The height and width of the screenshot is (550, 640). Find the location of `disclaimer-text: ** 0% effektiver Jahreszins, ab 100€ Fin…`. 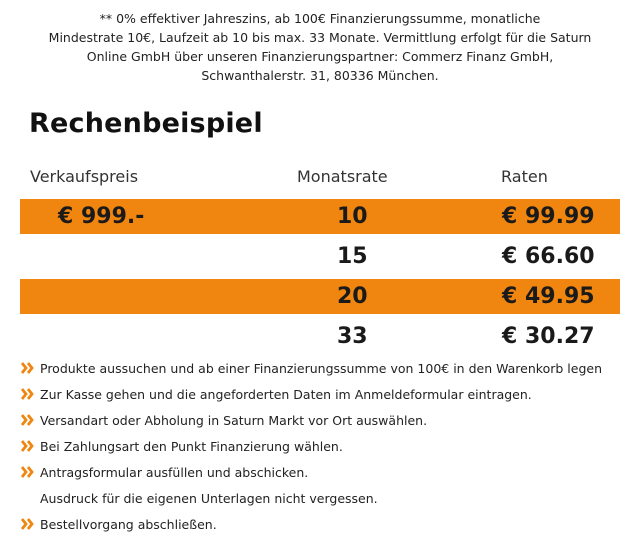

disclaimer-text: ** 0% effektiver Jahreszins, ab 100€ Fin… is located at coordinates (320, 47).